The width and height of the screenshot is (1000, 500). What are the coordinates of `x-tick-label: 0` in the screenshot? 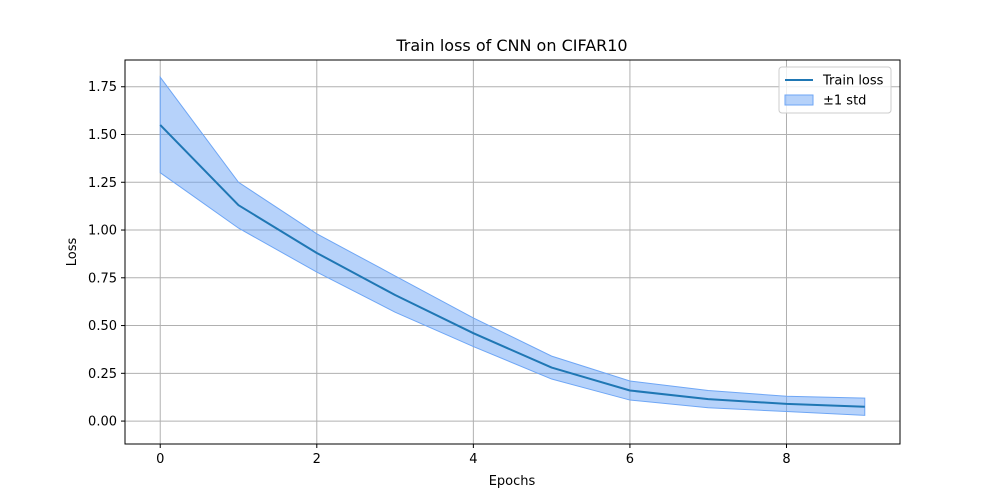 It's located at (160, 459).